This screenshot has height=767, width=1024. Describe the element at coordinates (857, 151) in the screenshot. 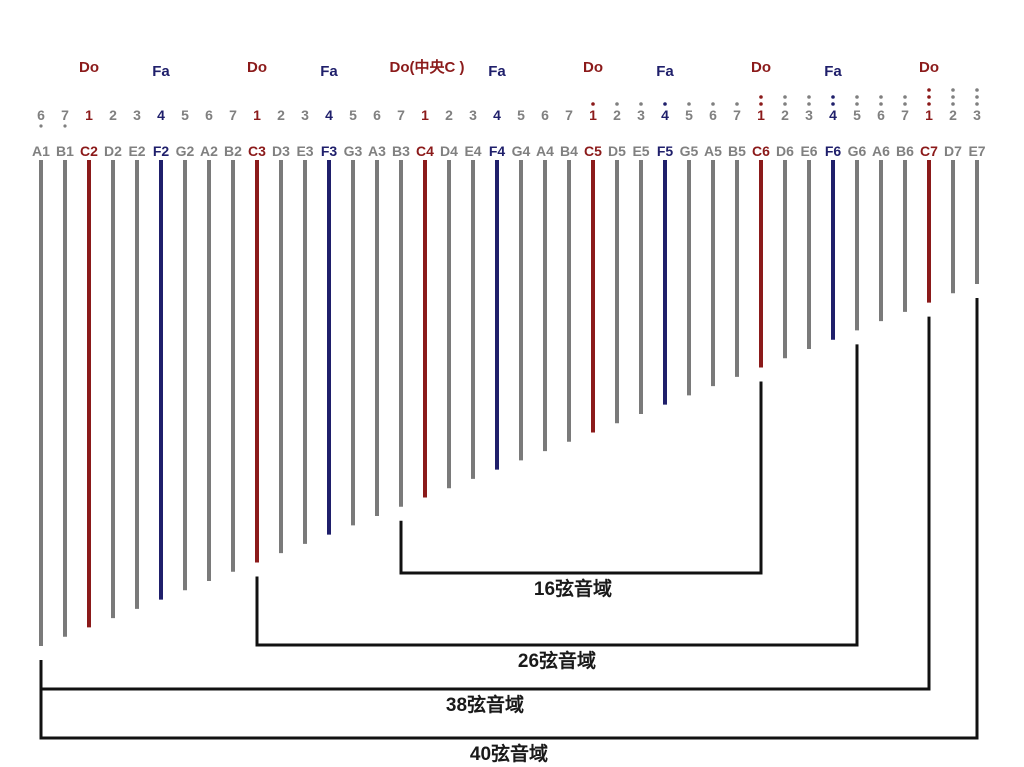

I see `note-g6: G6` at that location.